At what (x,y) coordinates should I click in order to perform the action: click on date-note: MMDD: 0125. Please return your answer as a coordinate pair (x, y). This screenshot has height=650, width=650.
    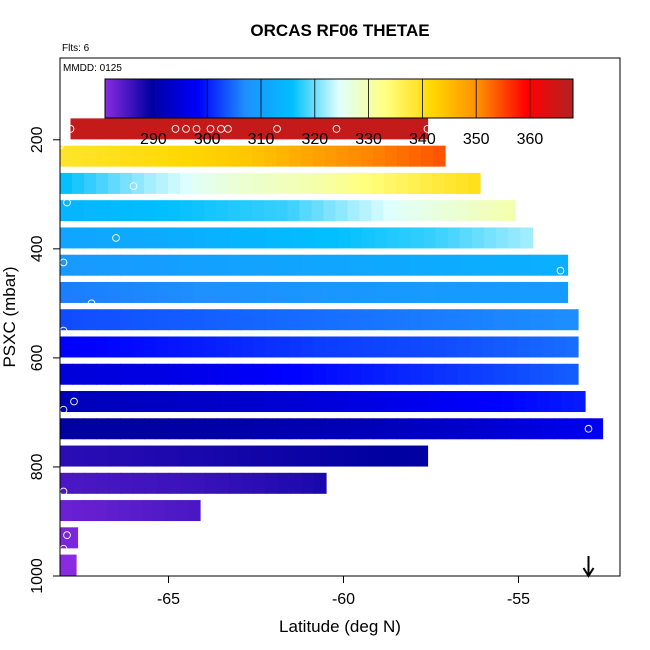
    Looking at the image, I should click on (92, 68).